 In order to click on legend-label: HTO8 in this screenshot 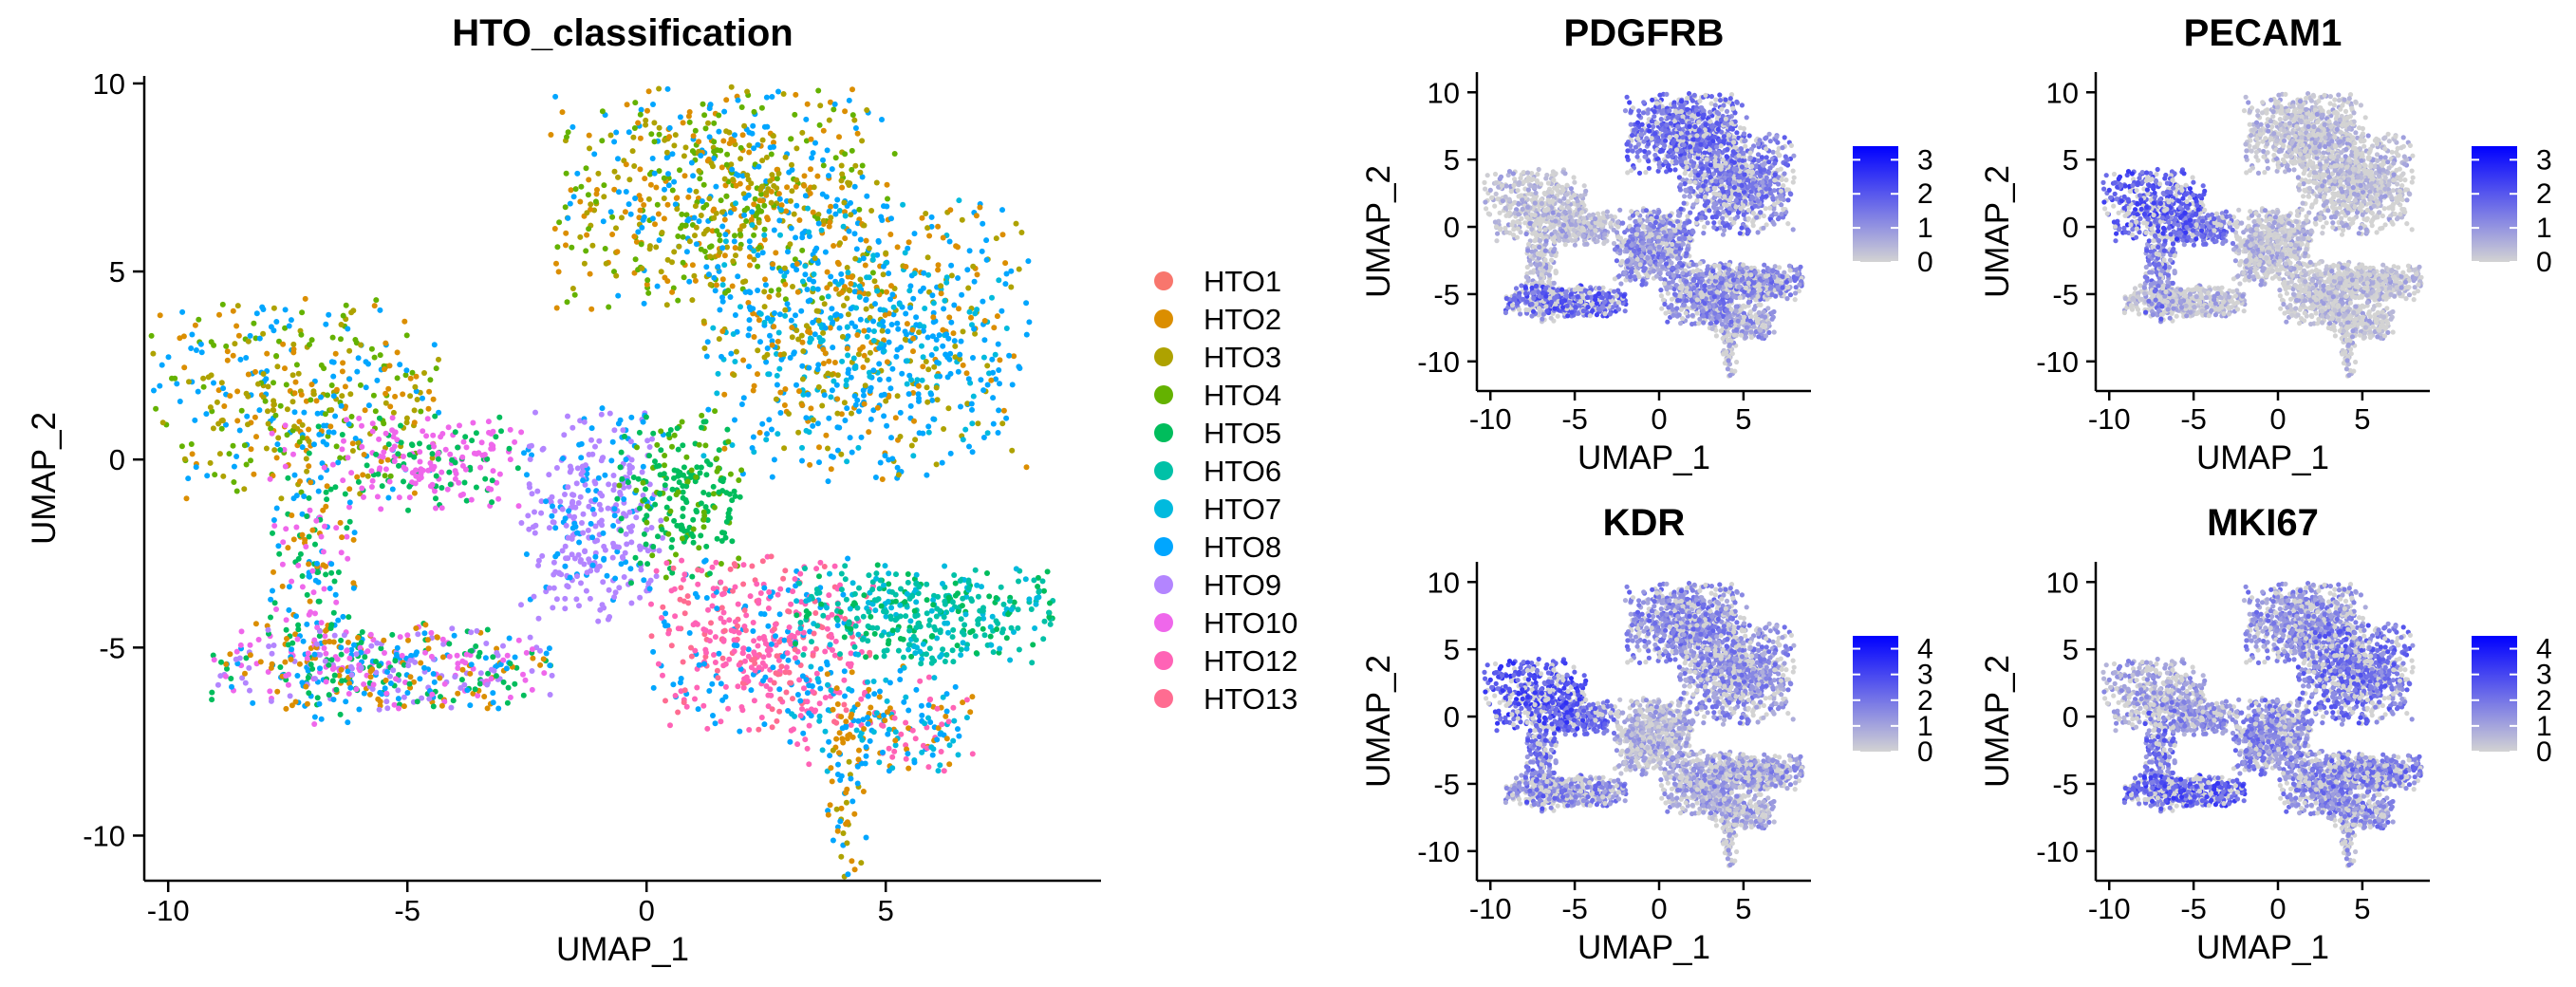, I will do `click(1242, 547)`.